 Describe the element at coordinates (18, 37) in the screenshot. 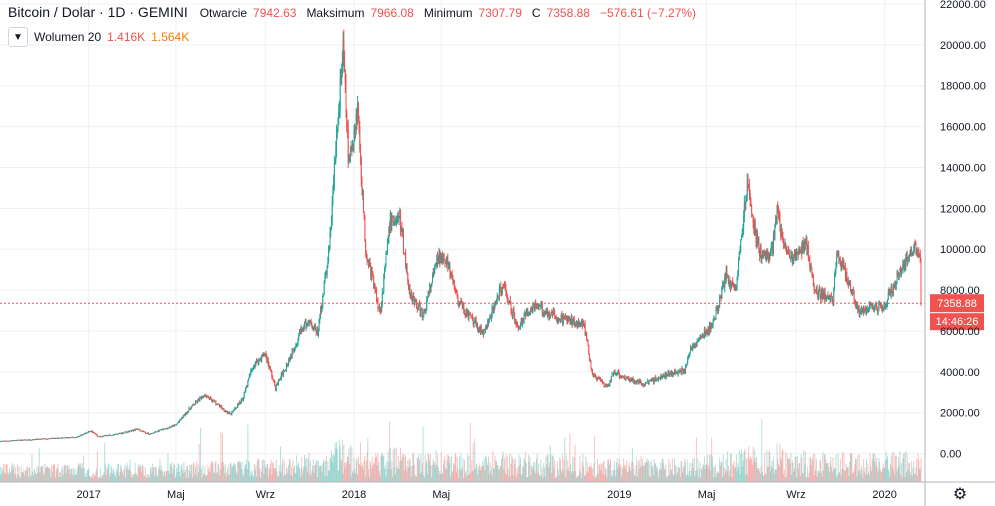

I see `chevron-down-icon: ▼` at that location.